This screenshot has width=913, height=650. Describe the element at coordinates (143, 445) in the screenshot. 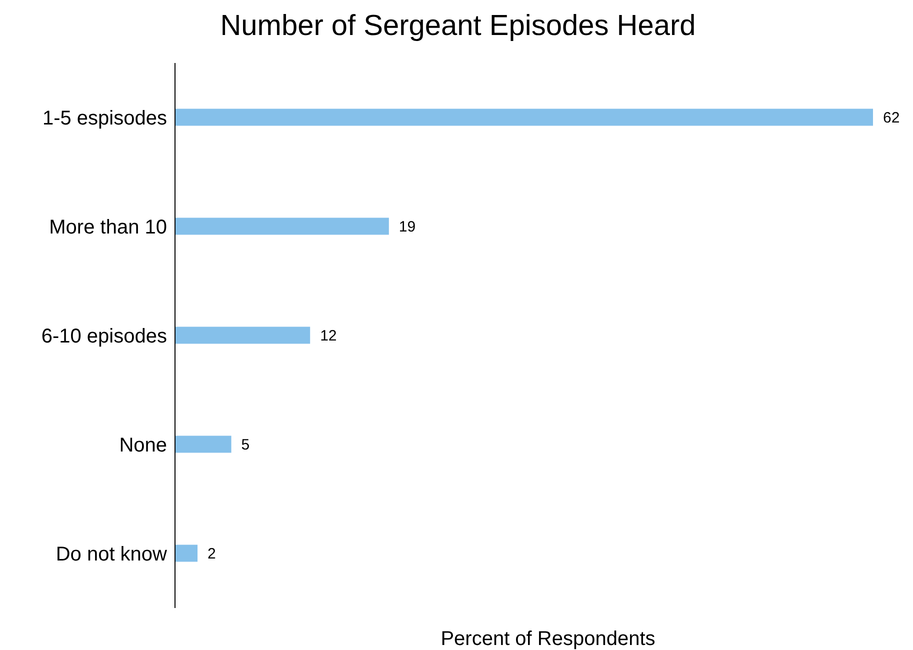

I see `y-tick-label: None` at that location.